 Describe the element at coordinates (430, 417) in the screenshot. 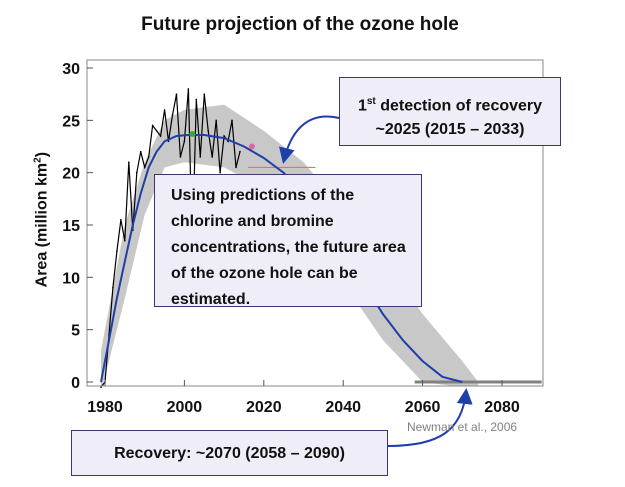

I see `recovery-arrow` at that location.